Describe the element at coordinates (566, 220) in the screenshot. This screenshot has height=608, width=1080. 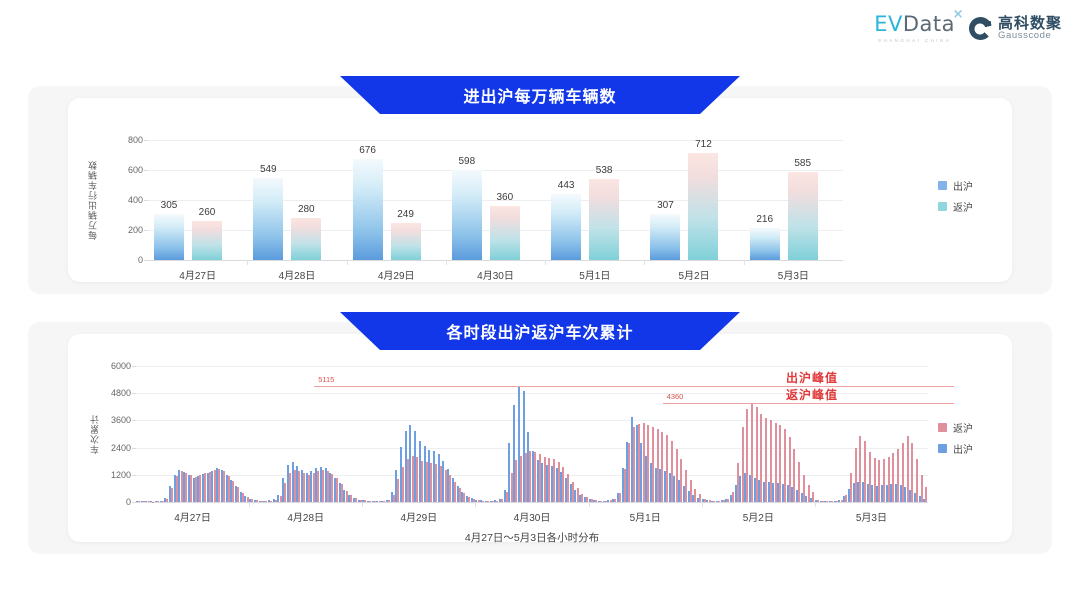
I see `bar-出沪-5月1日: 443` at that location.